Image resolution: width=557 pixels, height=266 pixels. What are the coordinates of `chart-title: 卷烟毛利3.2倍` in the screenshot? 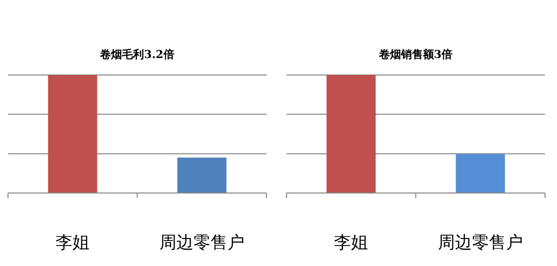 It's located at (136, 54).